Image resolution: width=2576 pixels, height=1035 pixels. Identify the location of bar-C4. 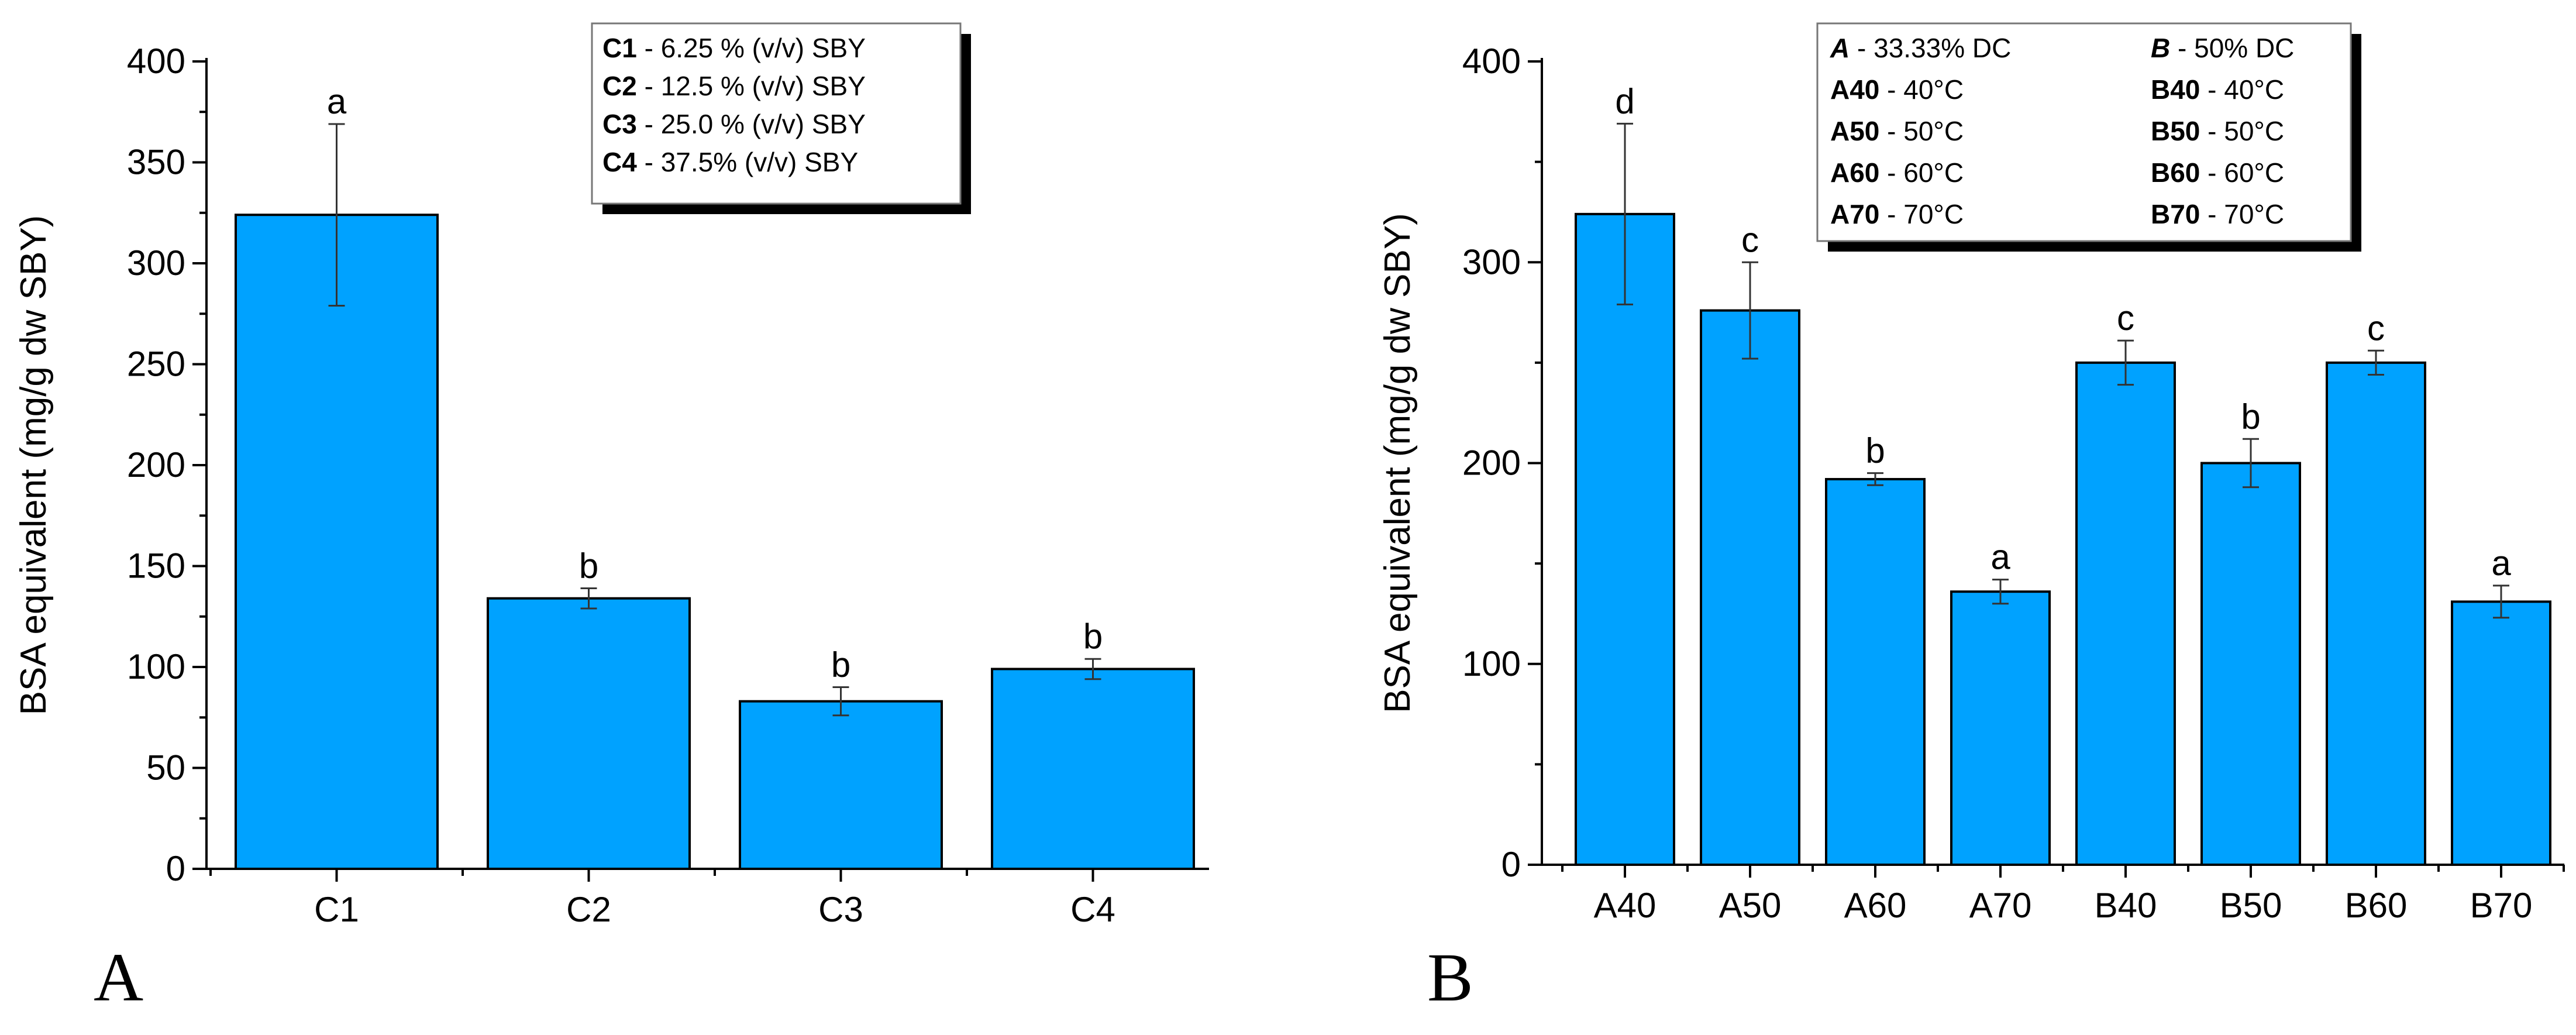
(1093, 769).